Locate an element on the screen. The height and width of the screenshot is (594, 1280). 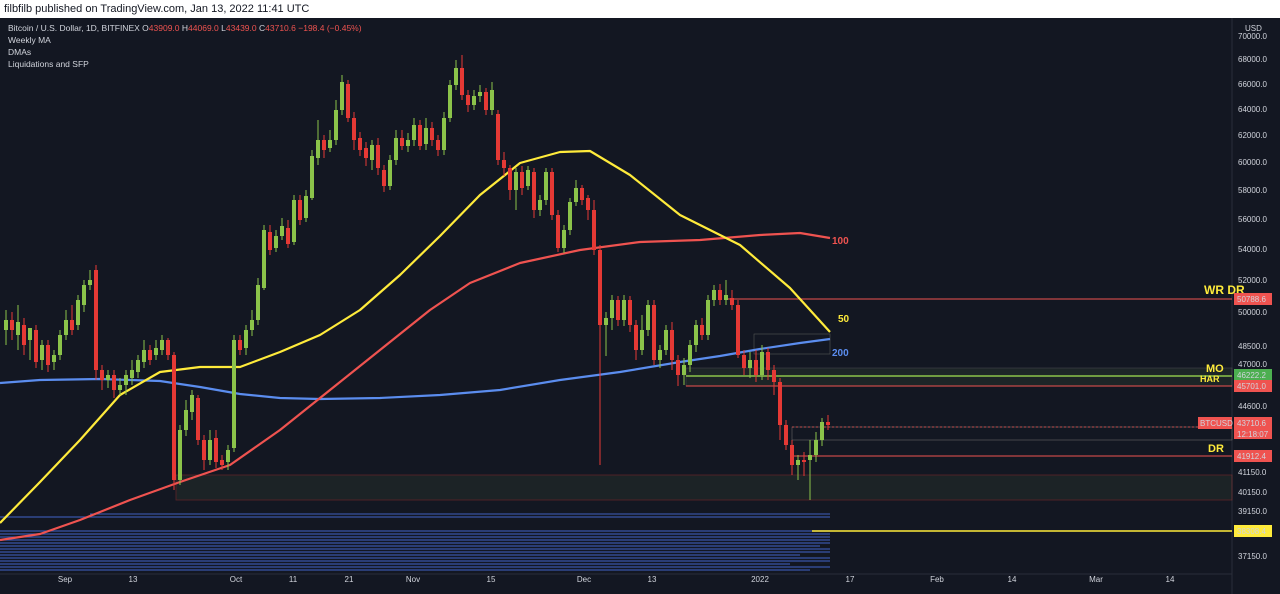
low-label: L is located at coordinates (223, 28).